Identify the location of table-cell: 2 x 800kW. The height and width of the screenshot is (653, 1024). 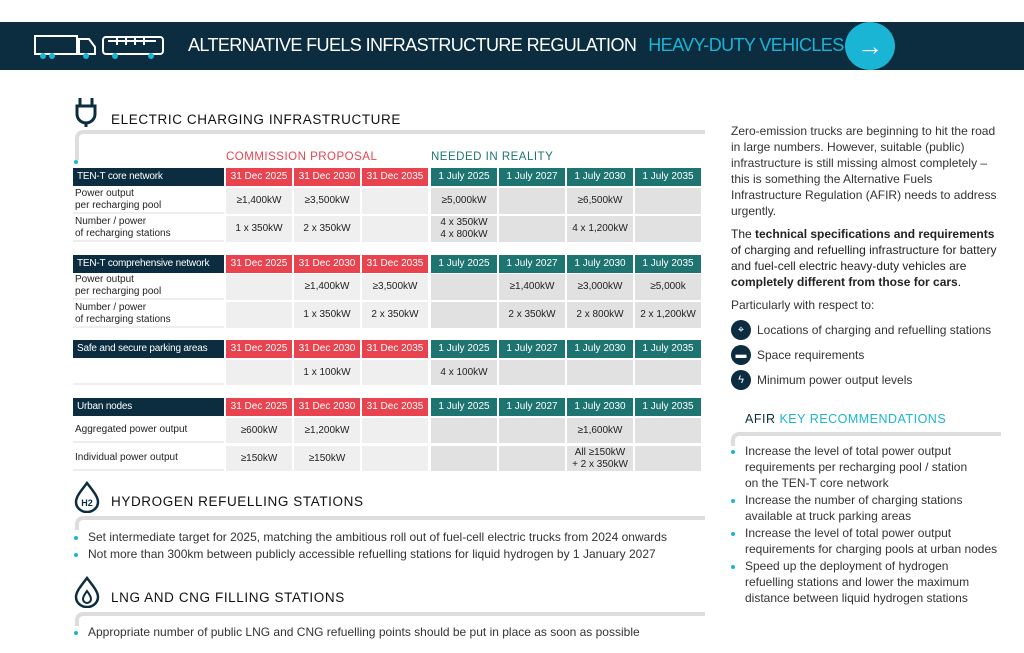
(600, 315).